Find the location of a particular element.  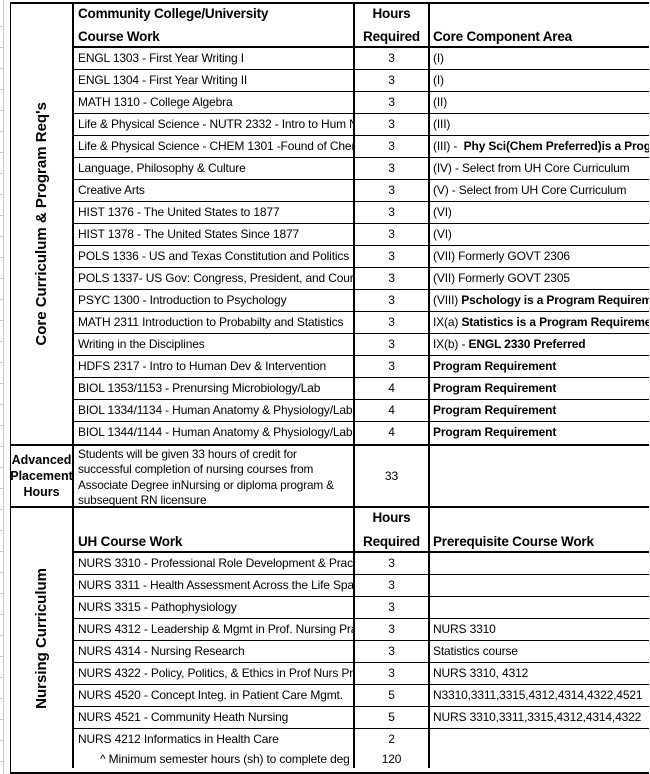

note-cell: NURS 3310,3311,3315,4312,4314,4322 is located at coordinates (539, 717).